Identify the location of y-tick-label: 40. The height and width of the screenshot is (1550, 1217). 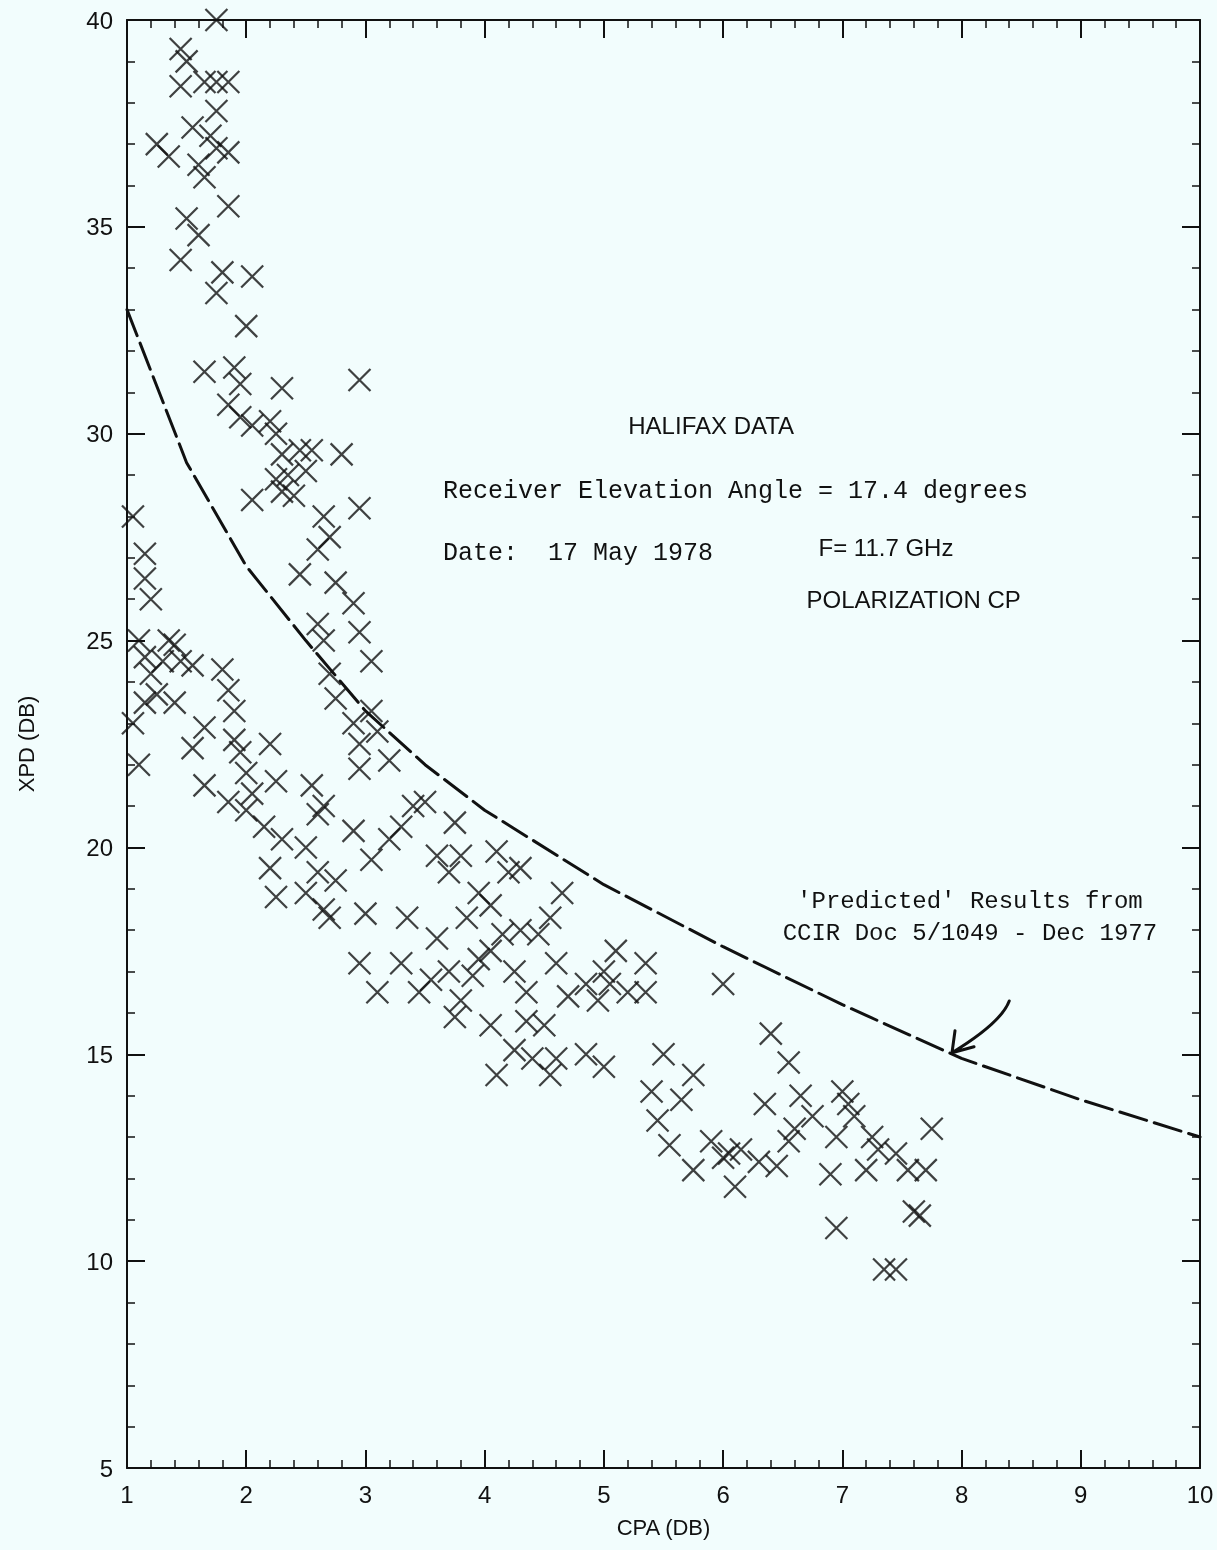
(99, 20).